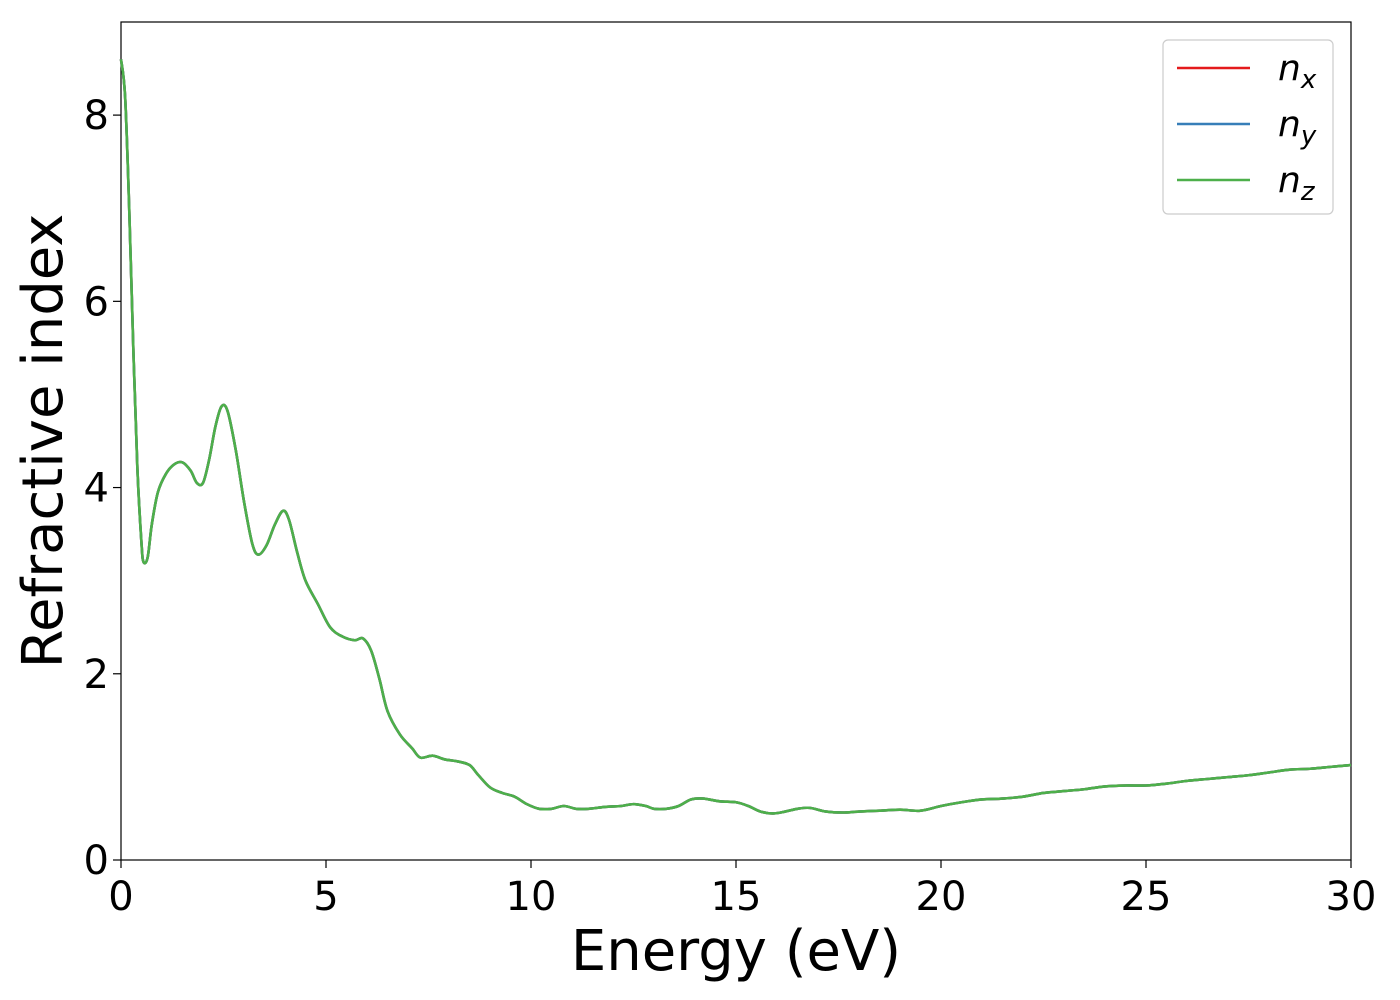 The width and height of the screenshot is (1400, 1000). Describe the element at coordinates (43, 441) in the screenshot. I see `y-axis-title: Refractive index` at that location.